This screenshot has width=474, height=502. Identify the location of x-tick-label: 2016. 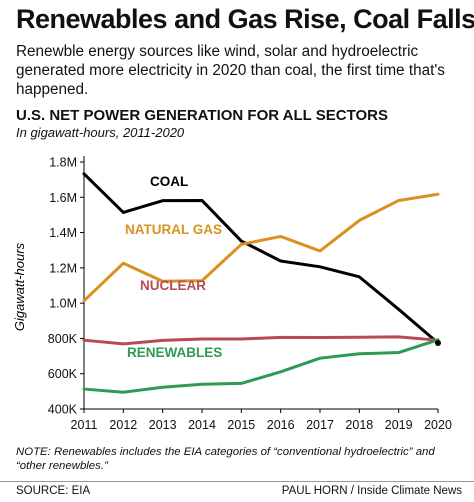
(281, 425).